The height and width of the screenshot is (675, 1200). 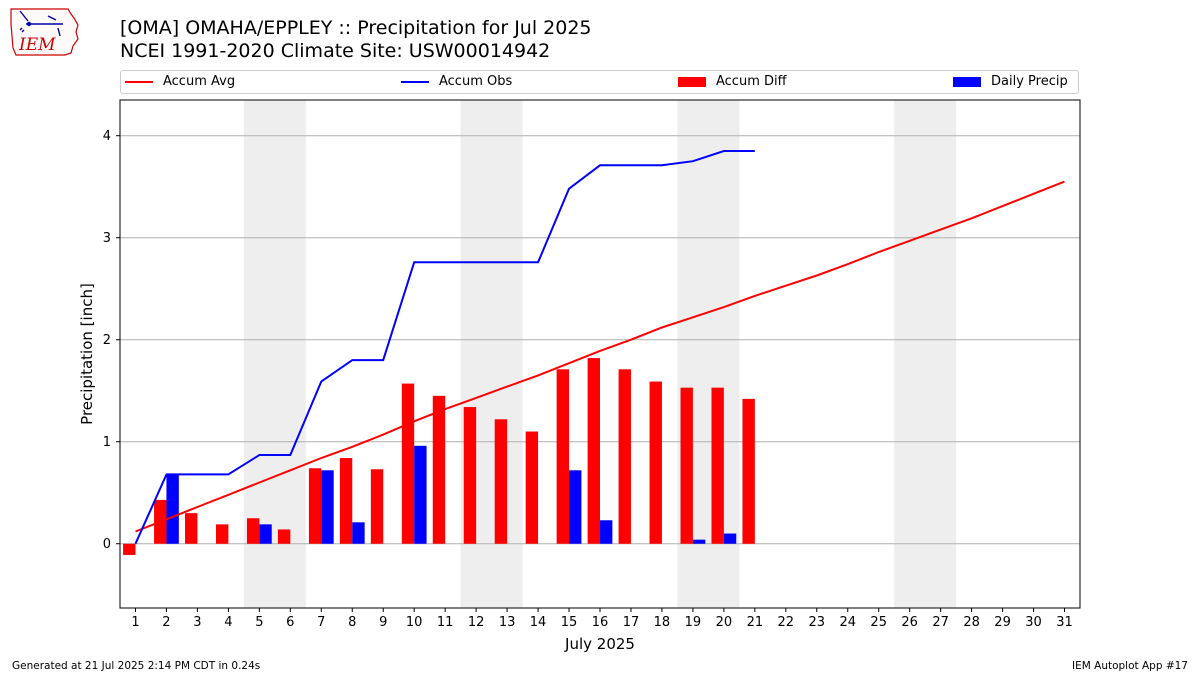 What do you see at coordinates (445, 622) in the screenshot?
I see `x-tick-label: 11` at bounding box center [445, 622].